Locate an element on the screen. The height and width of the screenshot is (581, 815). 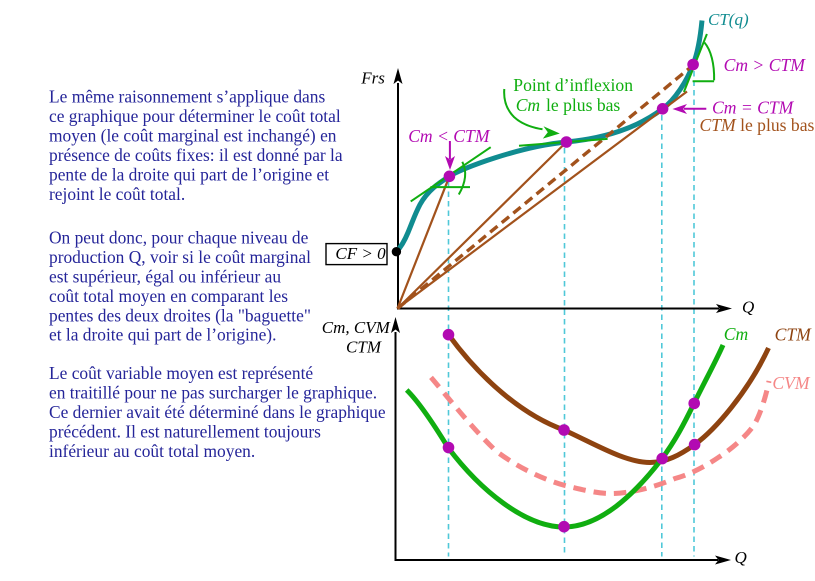
svg-text:pentes des deux droites (la "b: pentes des deux droites (la "baguette" is located at coordinates (180, 315).